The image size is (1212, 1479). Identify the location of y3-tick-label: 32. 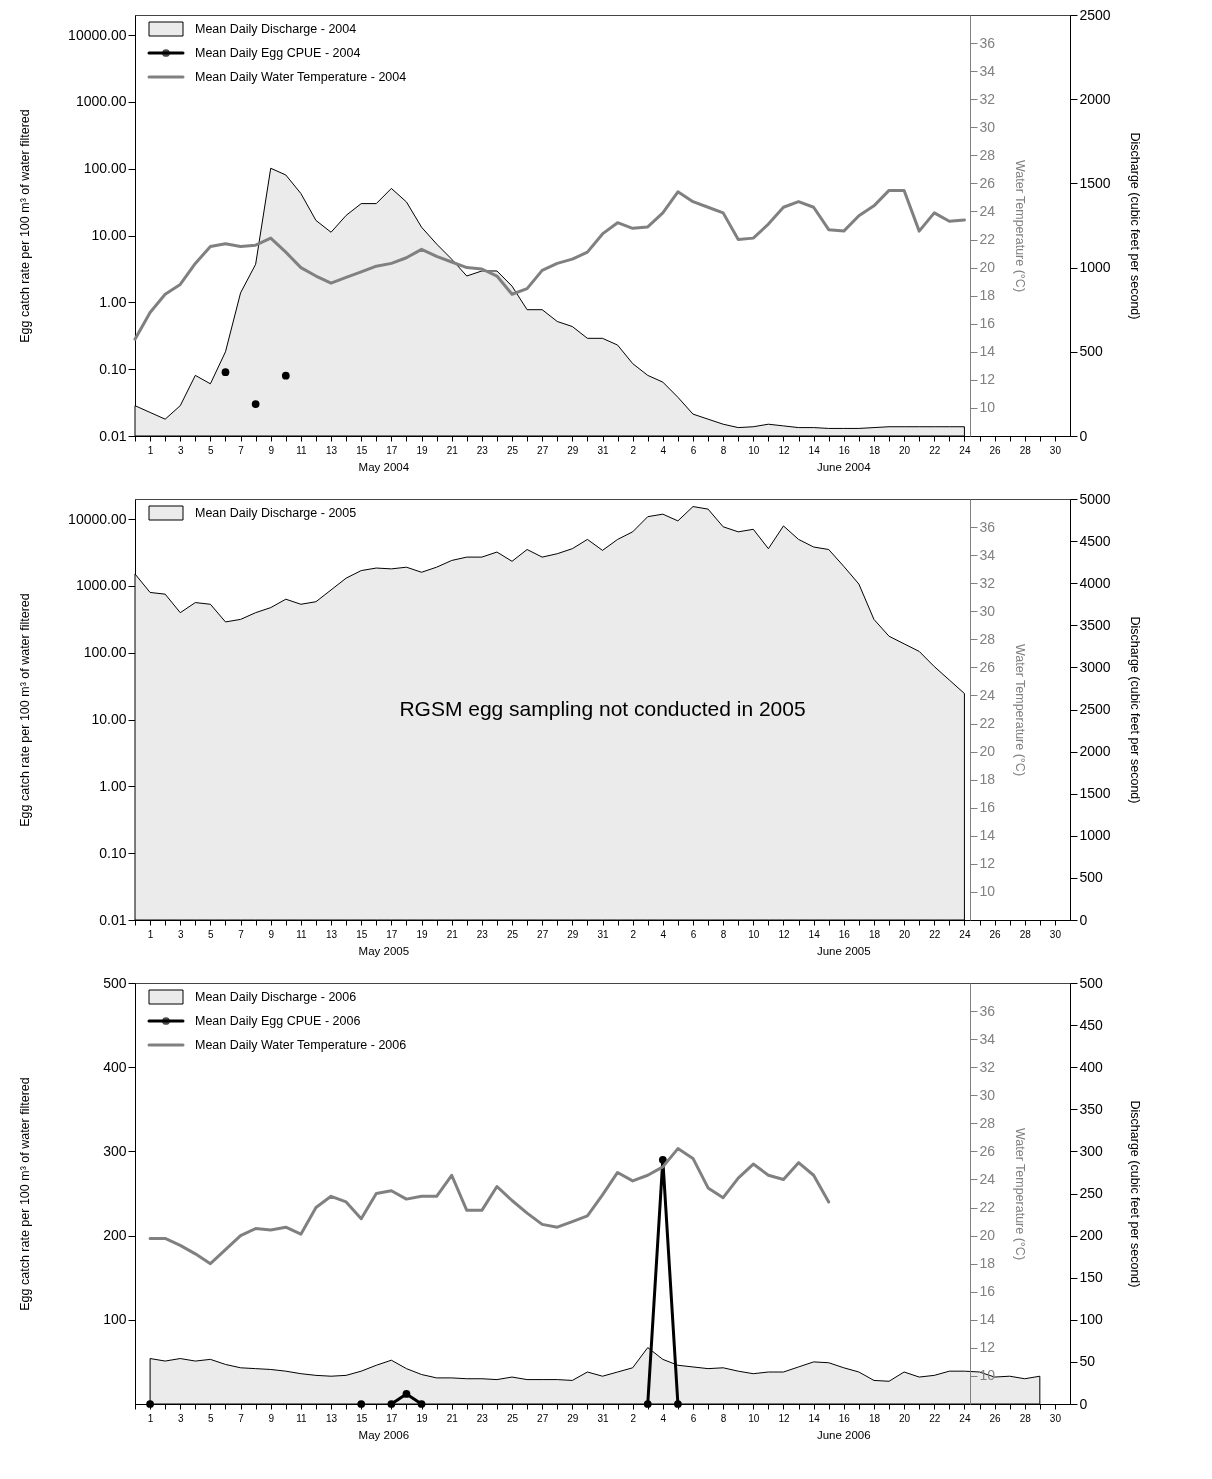
(987, 582).